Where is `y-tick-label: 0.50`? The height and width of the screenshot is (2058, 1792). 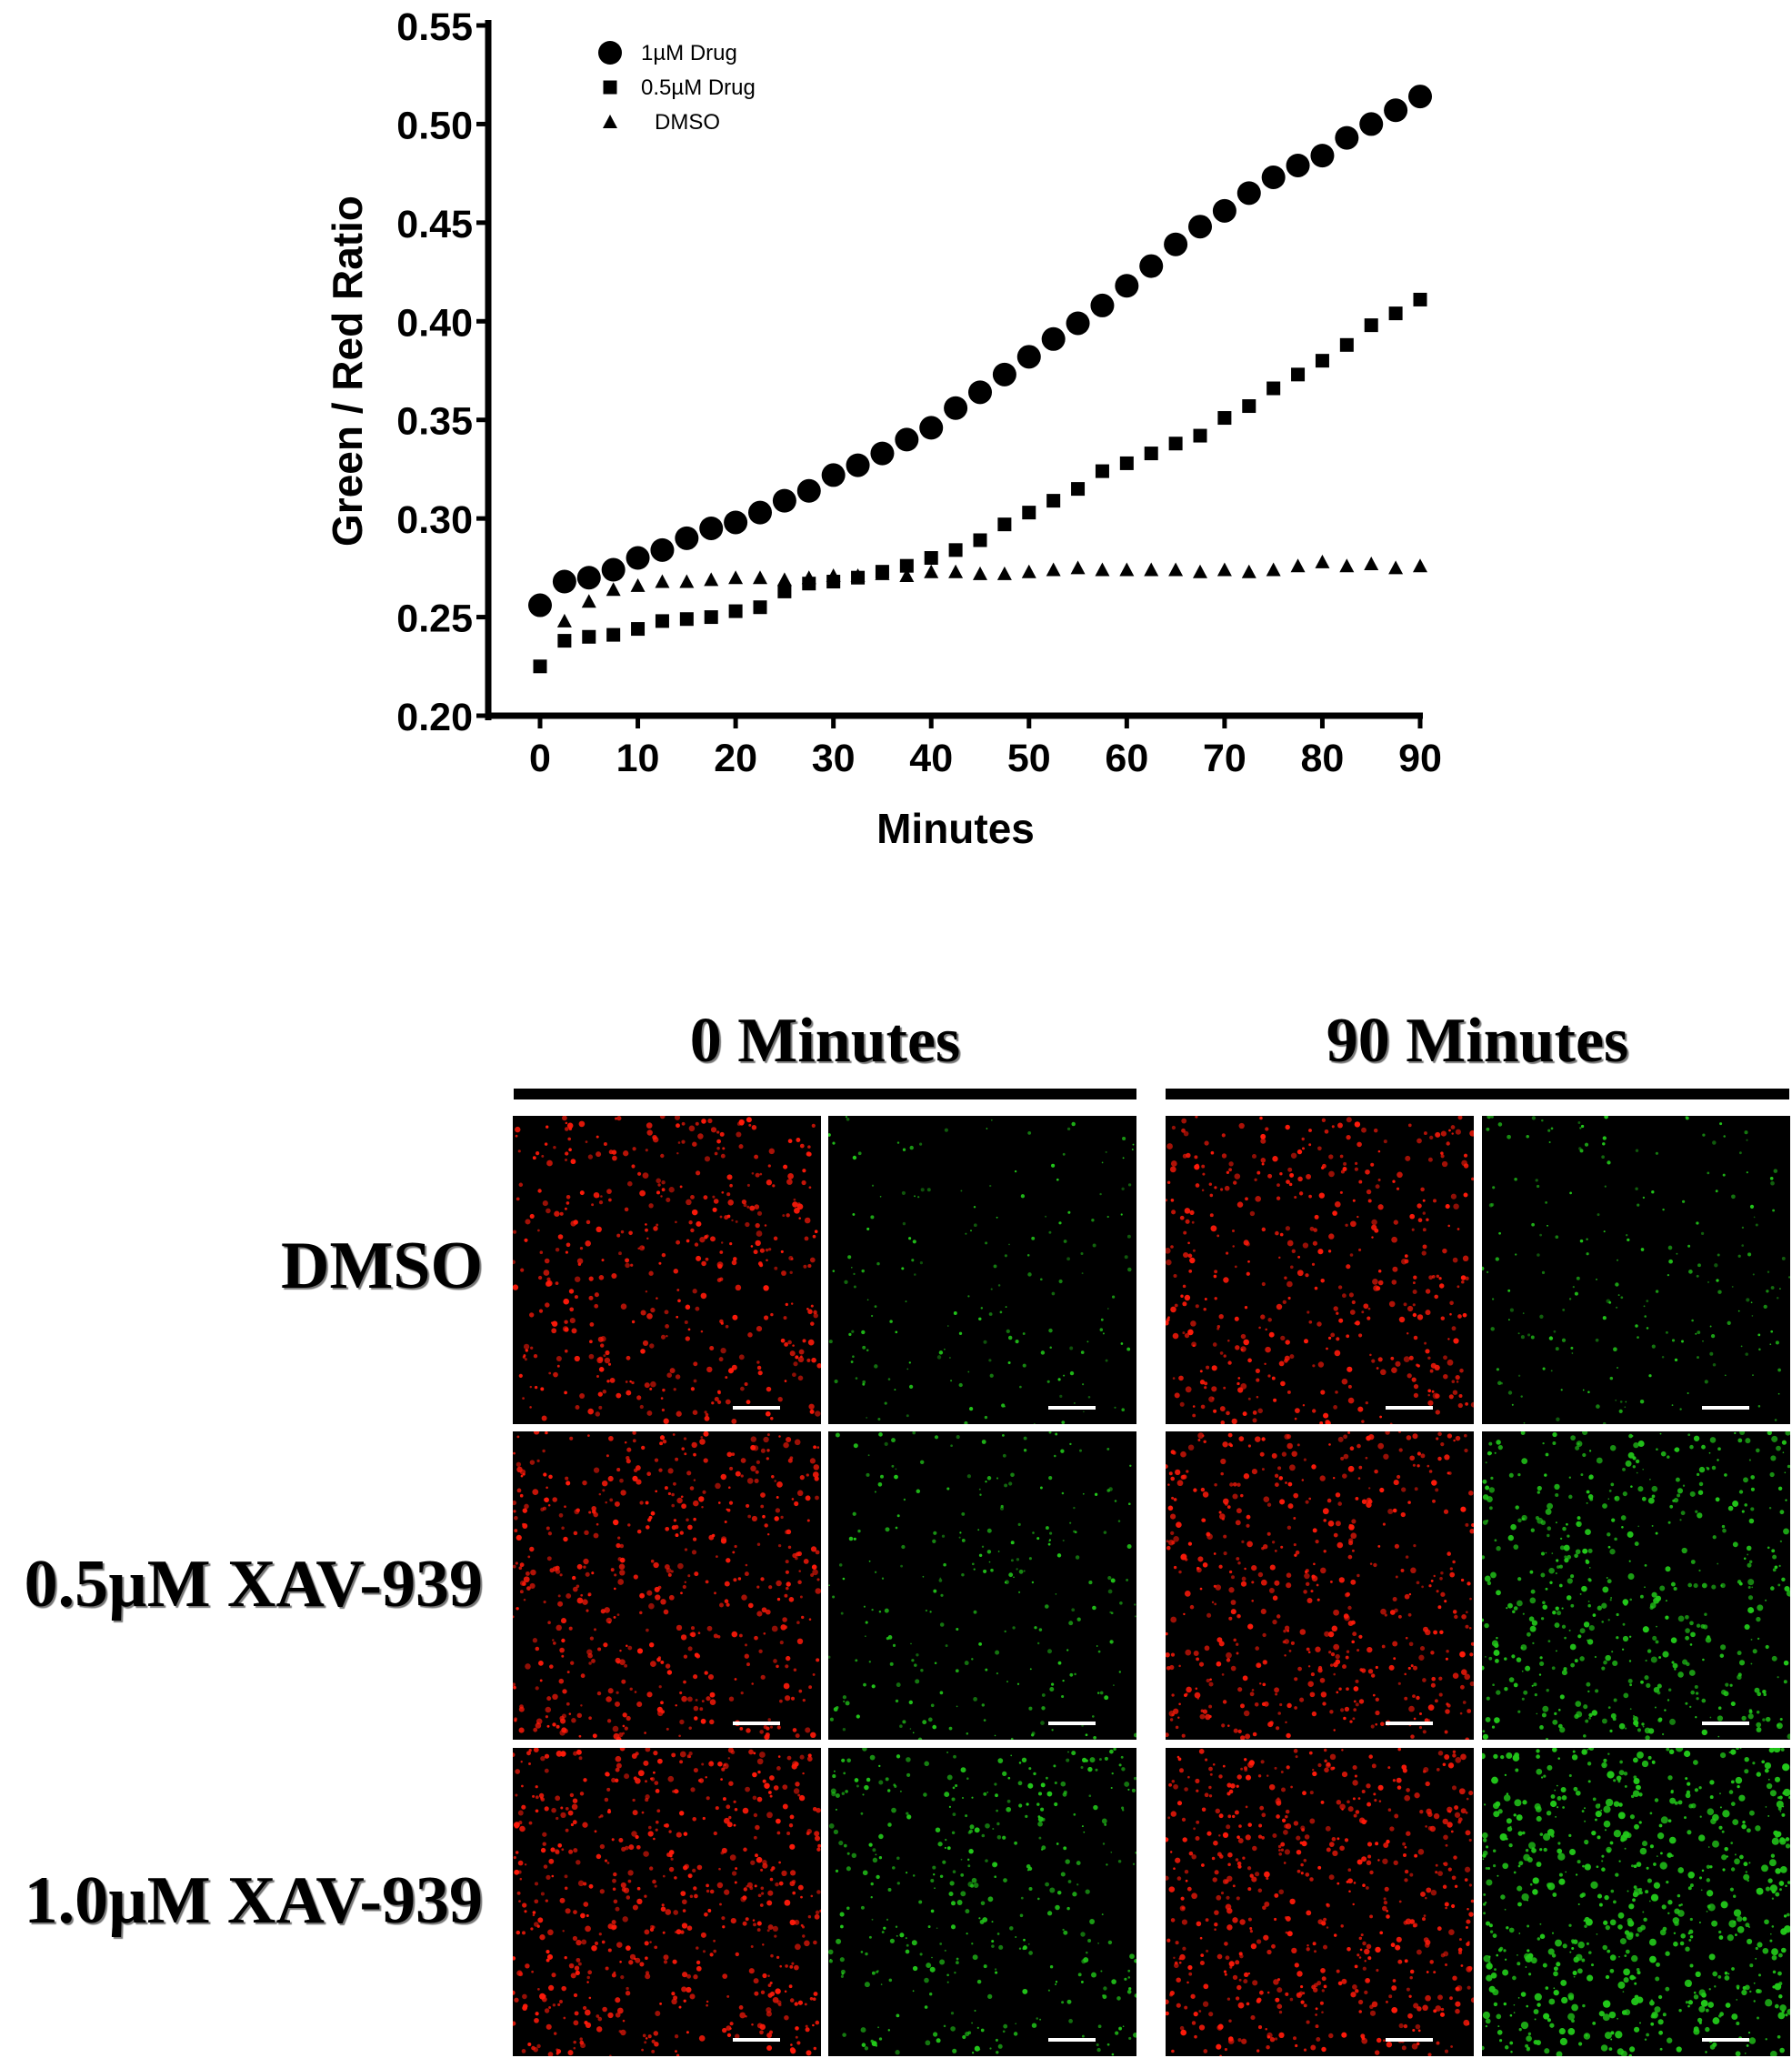 y-tick-label: 0.50 is located at coordinates (434, 125).